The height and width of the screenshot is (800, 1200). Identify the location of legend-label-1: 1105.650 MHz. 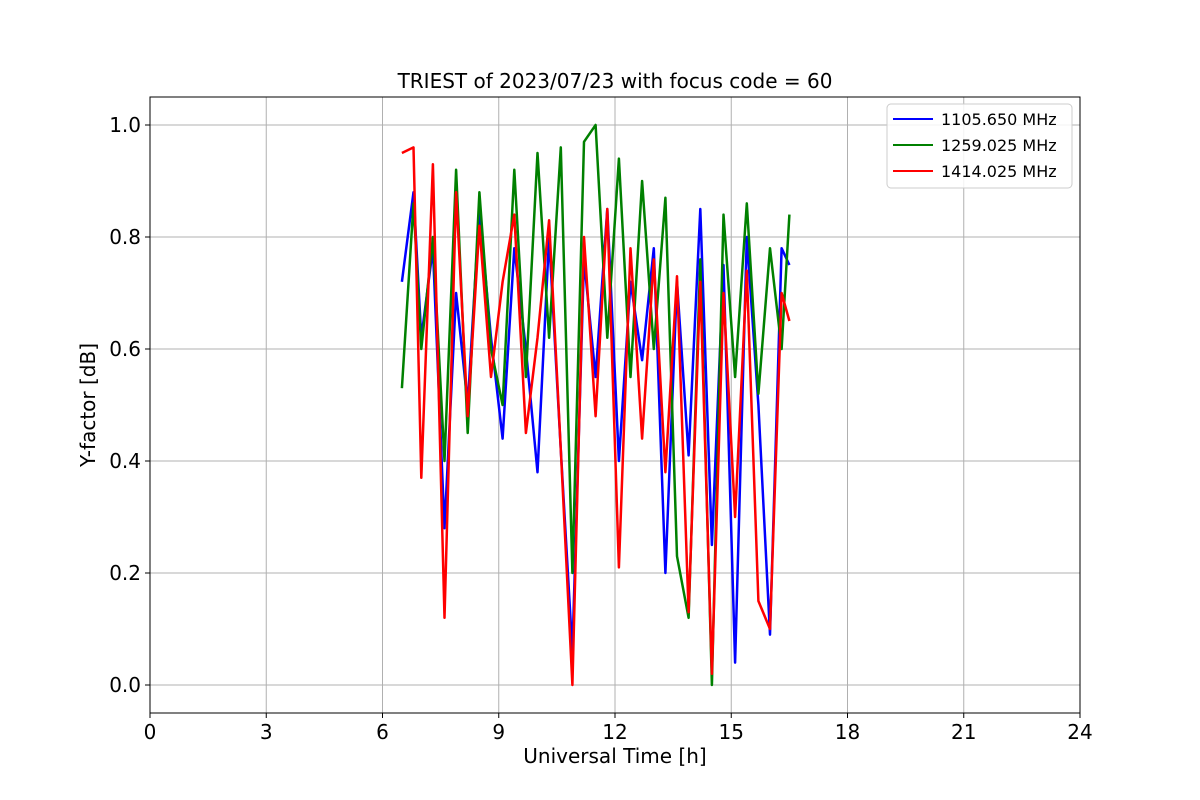
(999, 119).